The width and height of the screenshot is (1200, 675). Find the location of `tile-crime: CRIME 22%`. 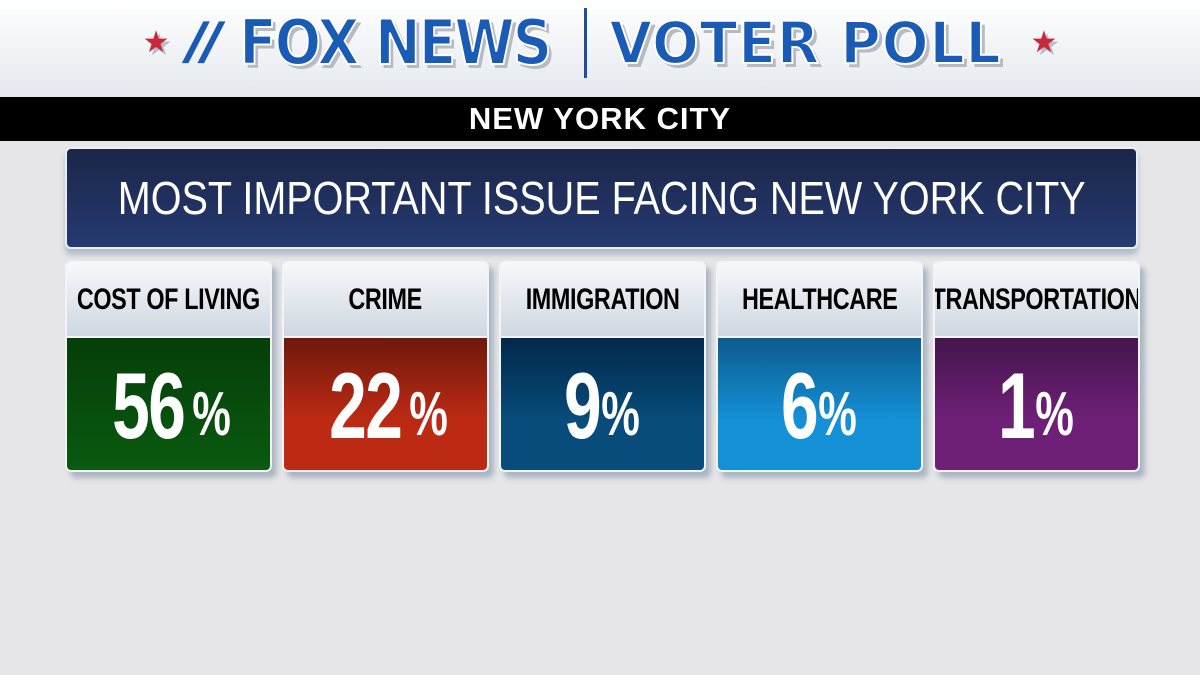

tile-crime: CRIME 22% is located at coordinates (385, 366).